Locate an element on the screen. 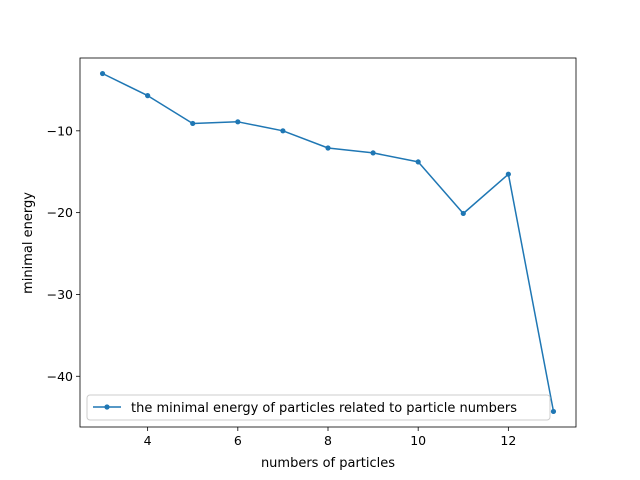  legend-box is located at coordinates (318, 407).